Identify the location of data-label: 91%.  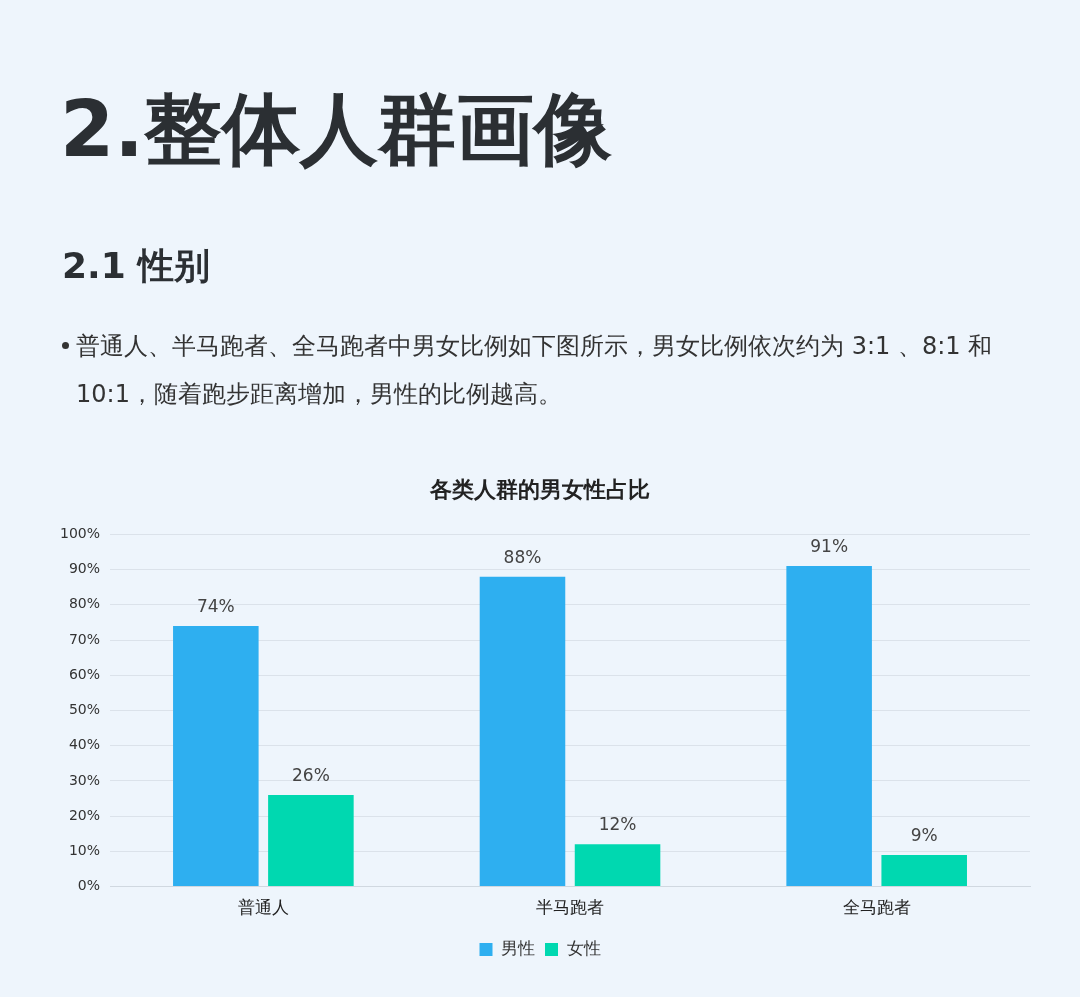
(829, 546).